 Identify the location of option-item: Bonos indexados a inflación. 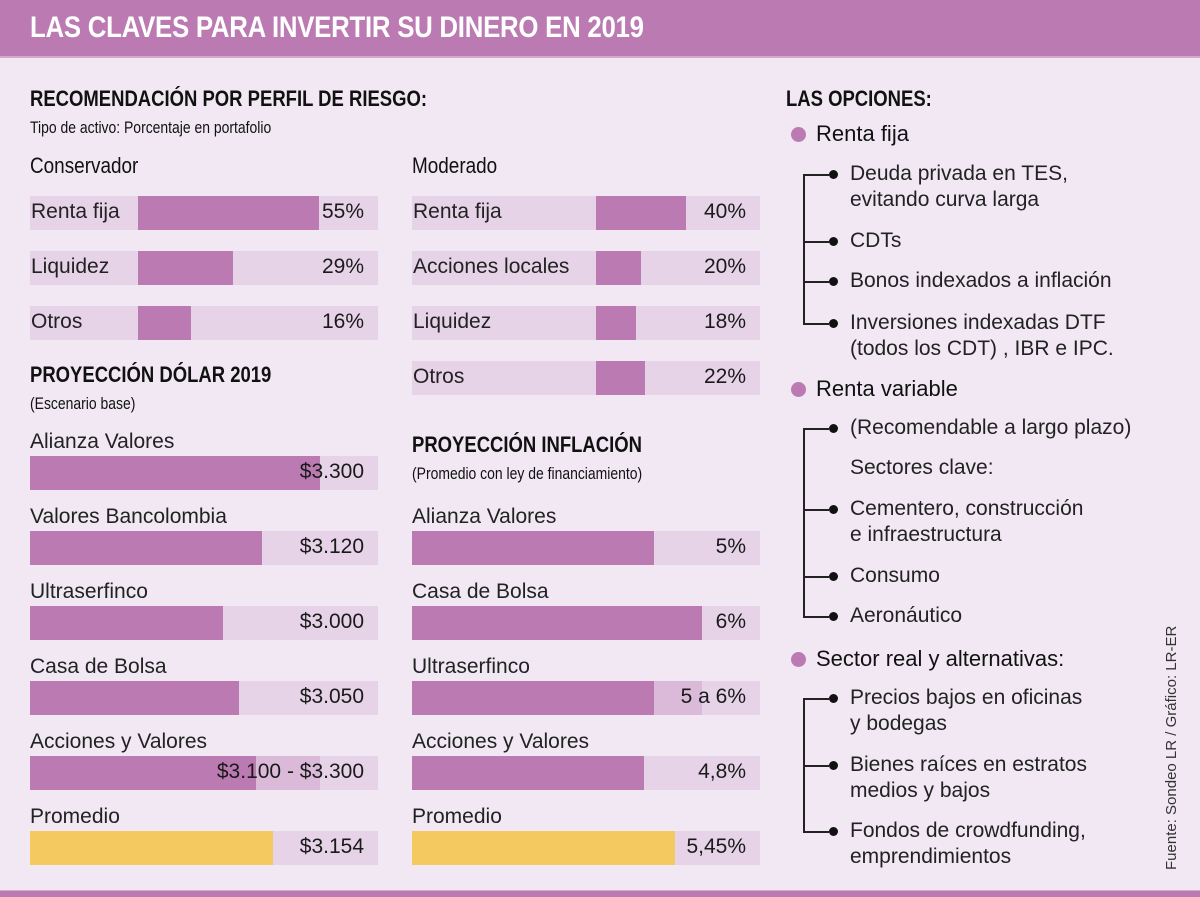
(981, 281).